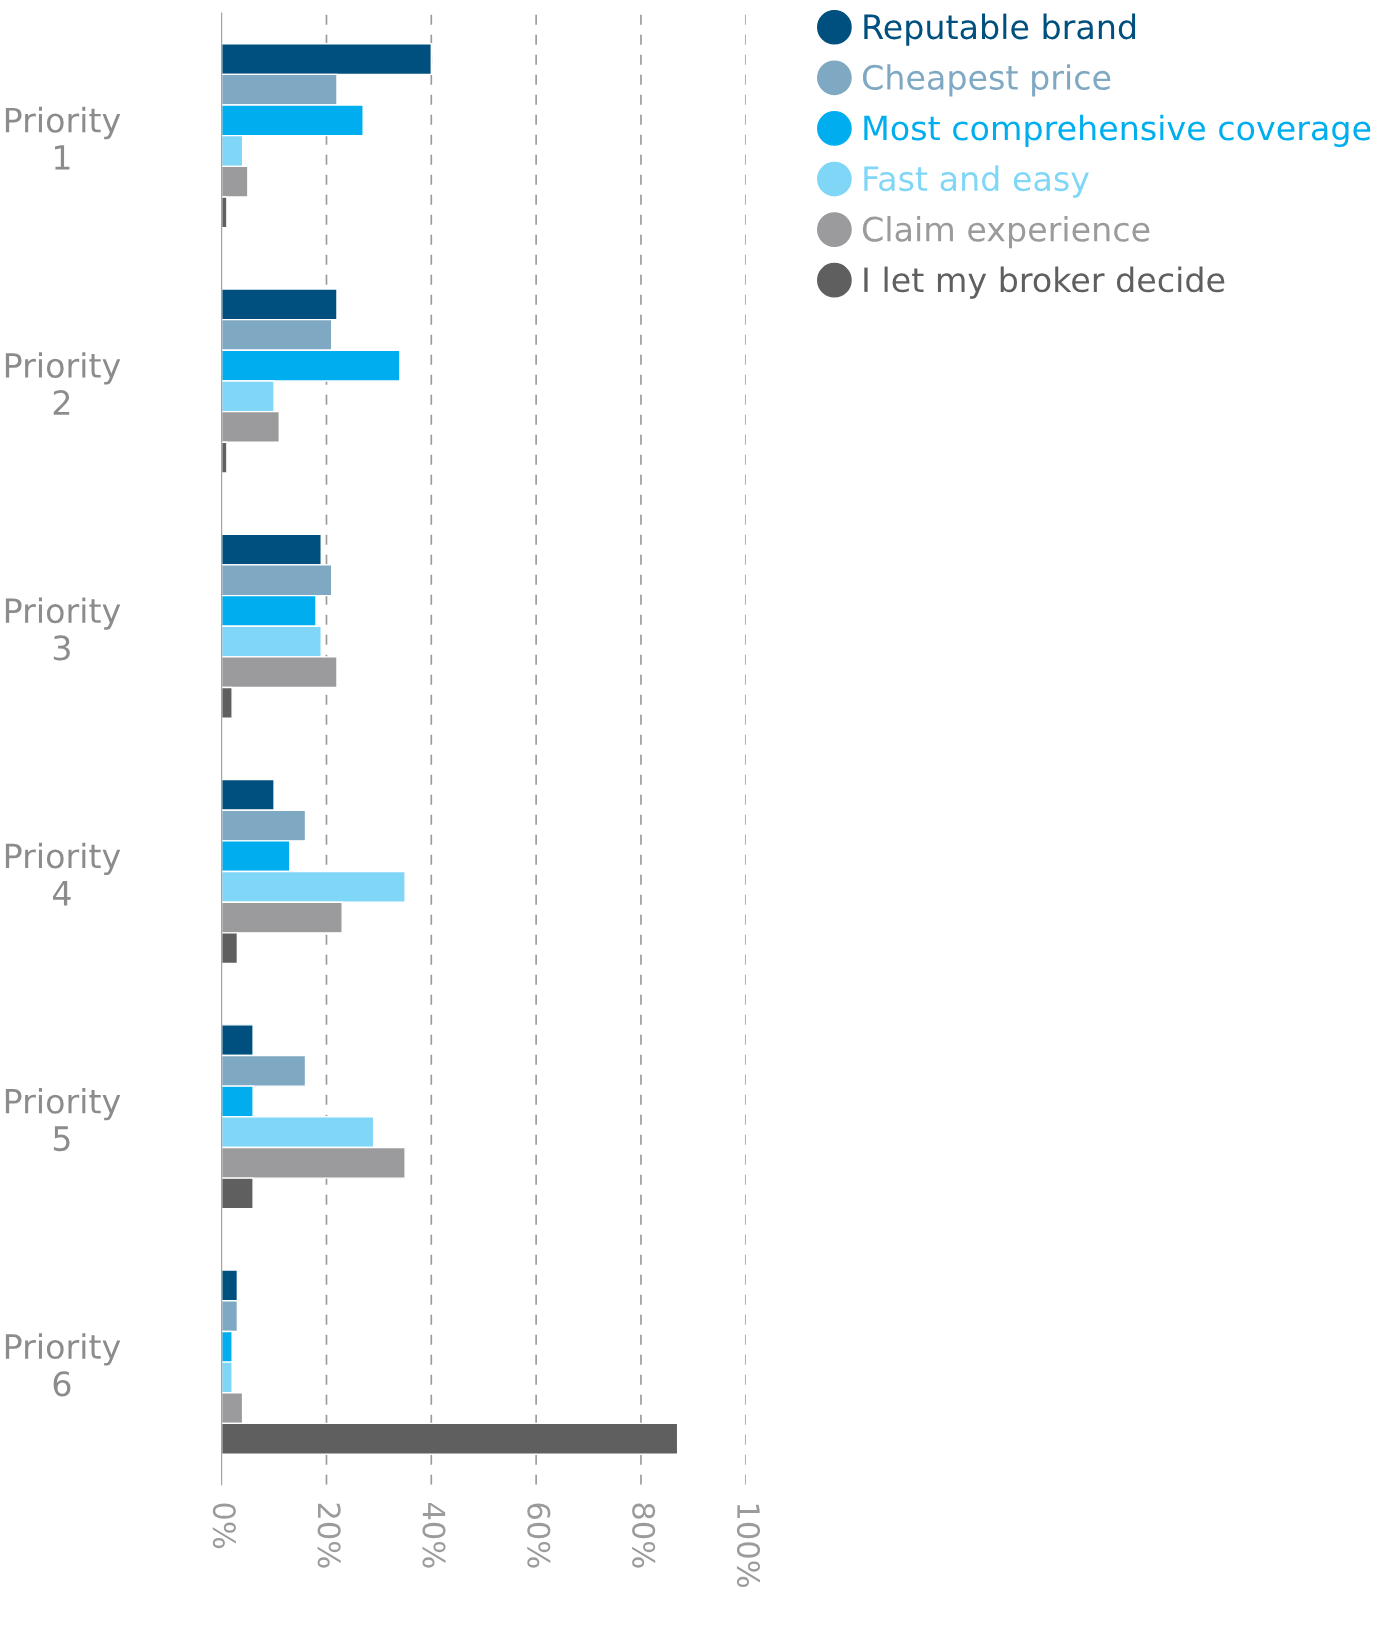 The height and width of the screenshot is (1628, 1394). What do you see at coordinates (63, 383) in the screenshot?
I see `y-tick-label: Priority 2` at bounding box center [63, 383].